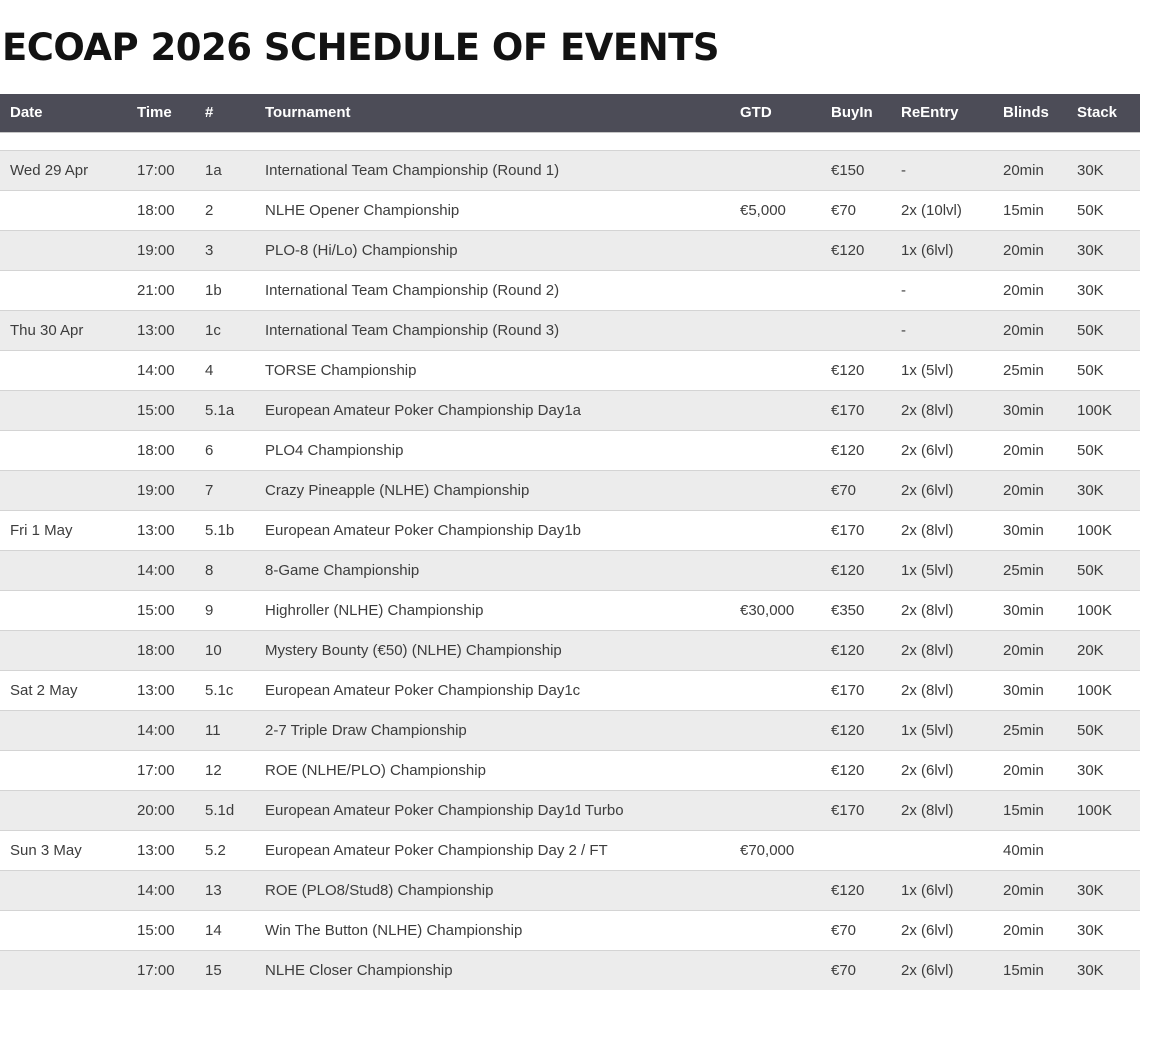  I want to click on cell-num: 14, so click(225, 929).